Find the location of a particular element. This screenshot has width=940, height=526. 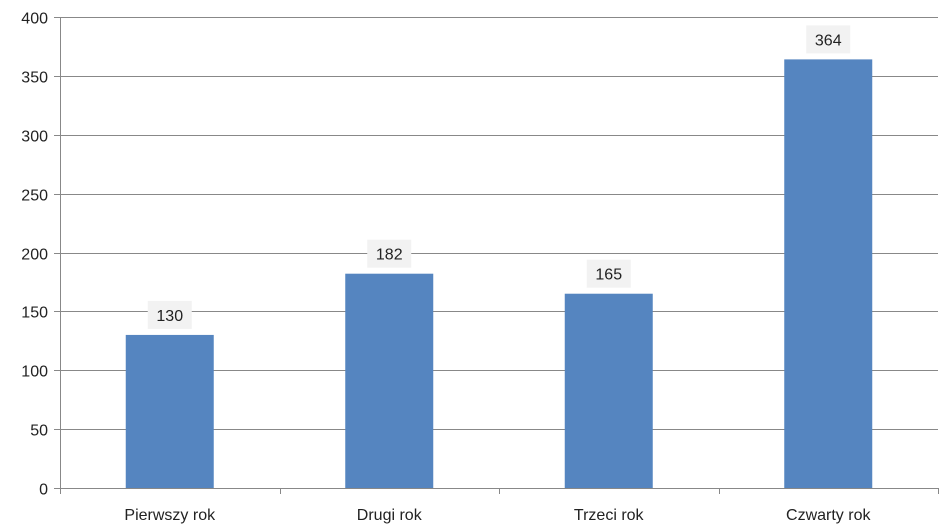

x-tick-label: Czwarty rok is located at coordinates (828, 515).